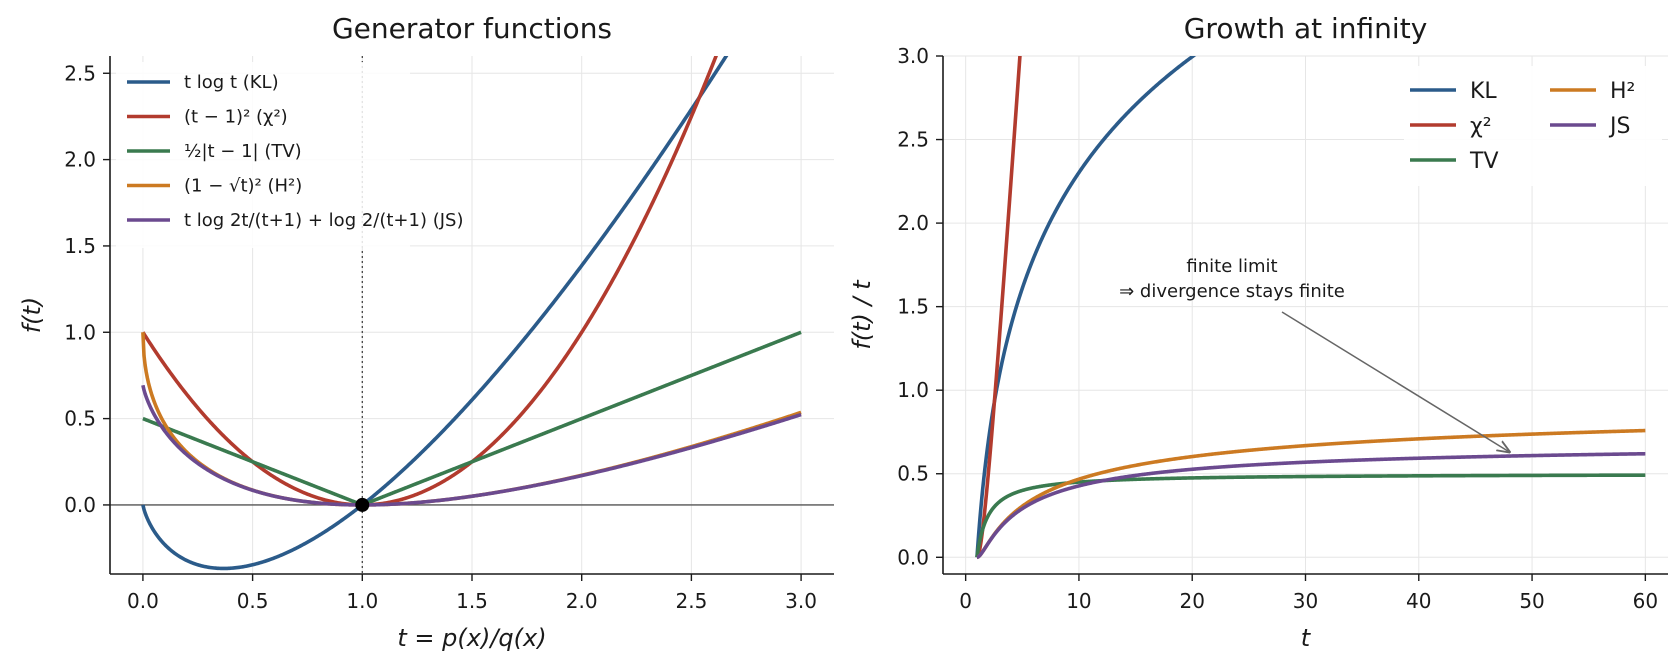 Image resolution: width=1676 pixels, height=672 pixels. I want to click on panel2-series-JS, so click(1310, 505).